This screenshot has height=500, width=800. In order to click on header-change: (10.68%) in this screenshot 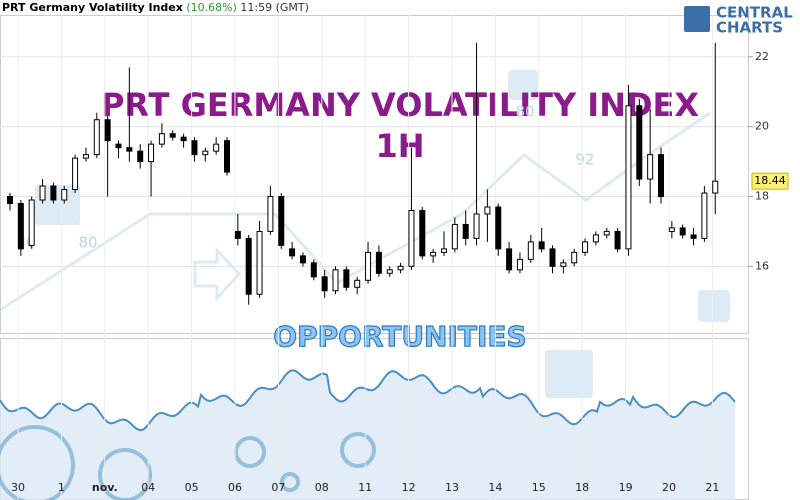, I will do `click(211, 7)`.